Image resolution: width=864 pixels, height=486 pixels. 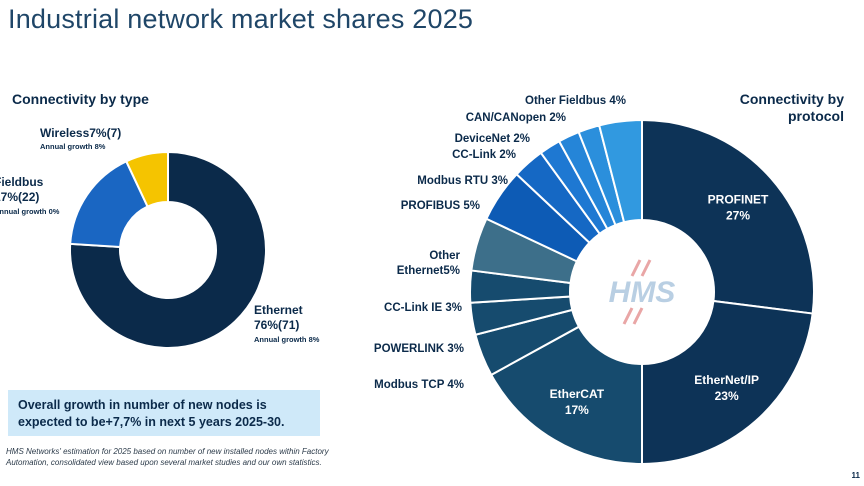 I want to click on page-number: 11, so click(x=855, y=475).